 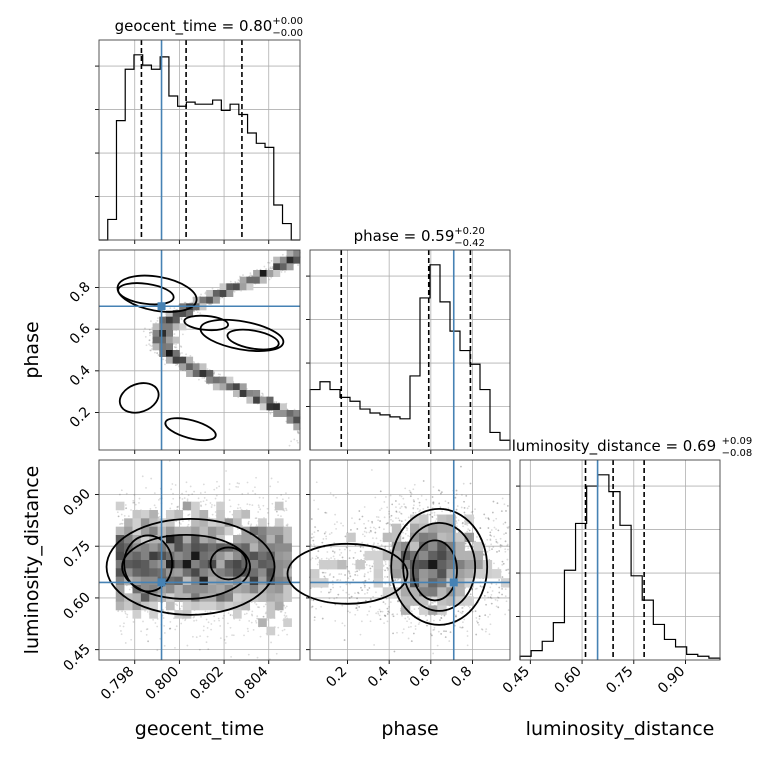 What do you see at coordinates (410, 350) in the screenshot?
I see `histogram-panel-phase` at bounding box center [410, 350].